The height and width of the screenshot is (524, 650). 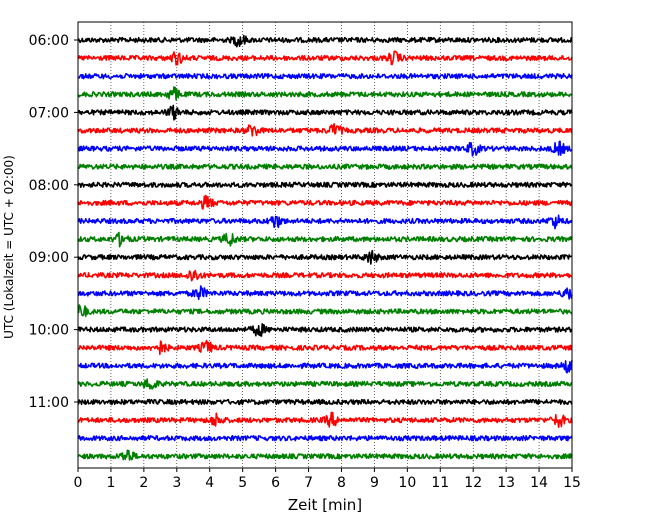 I want to click on y-tick-label: 06:00, so click(x=49, y=41).